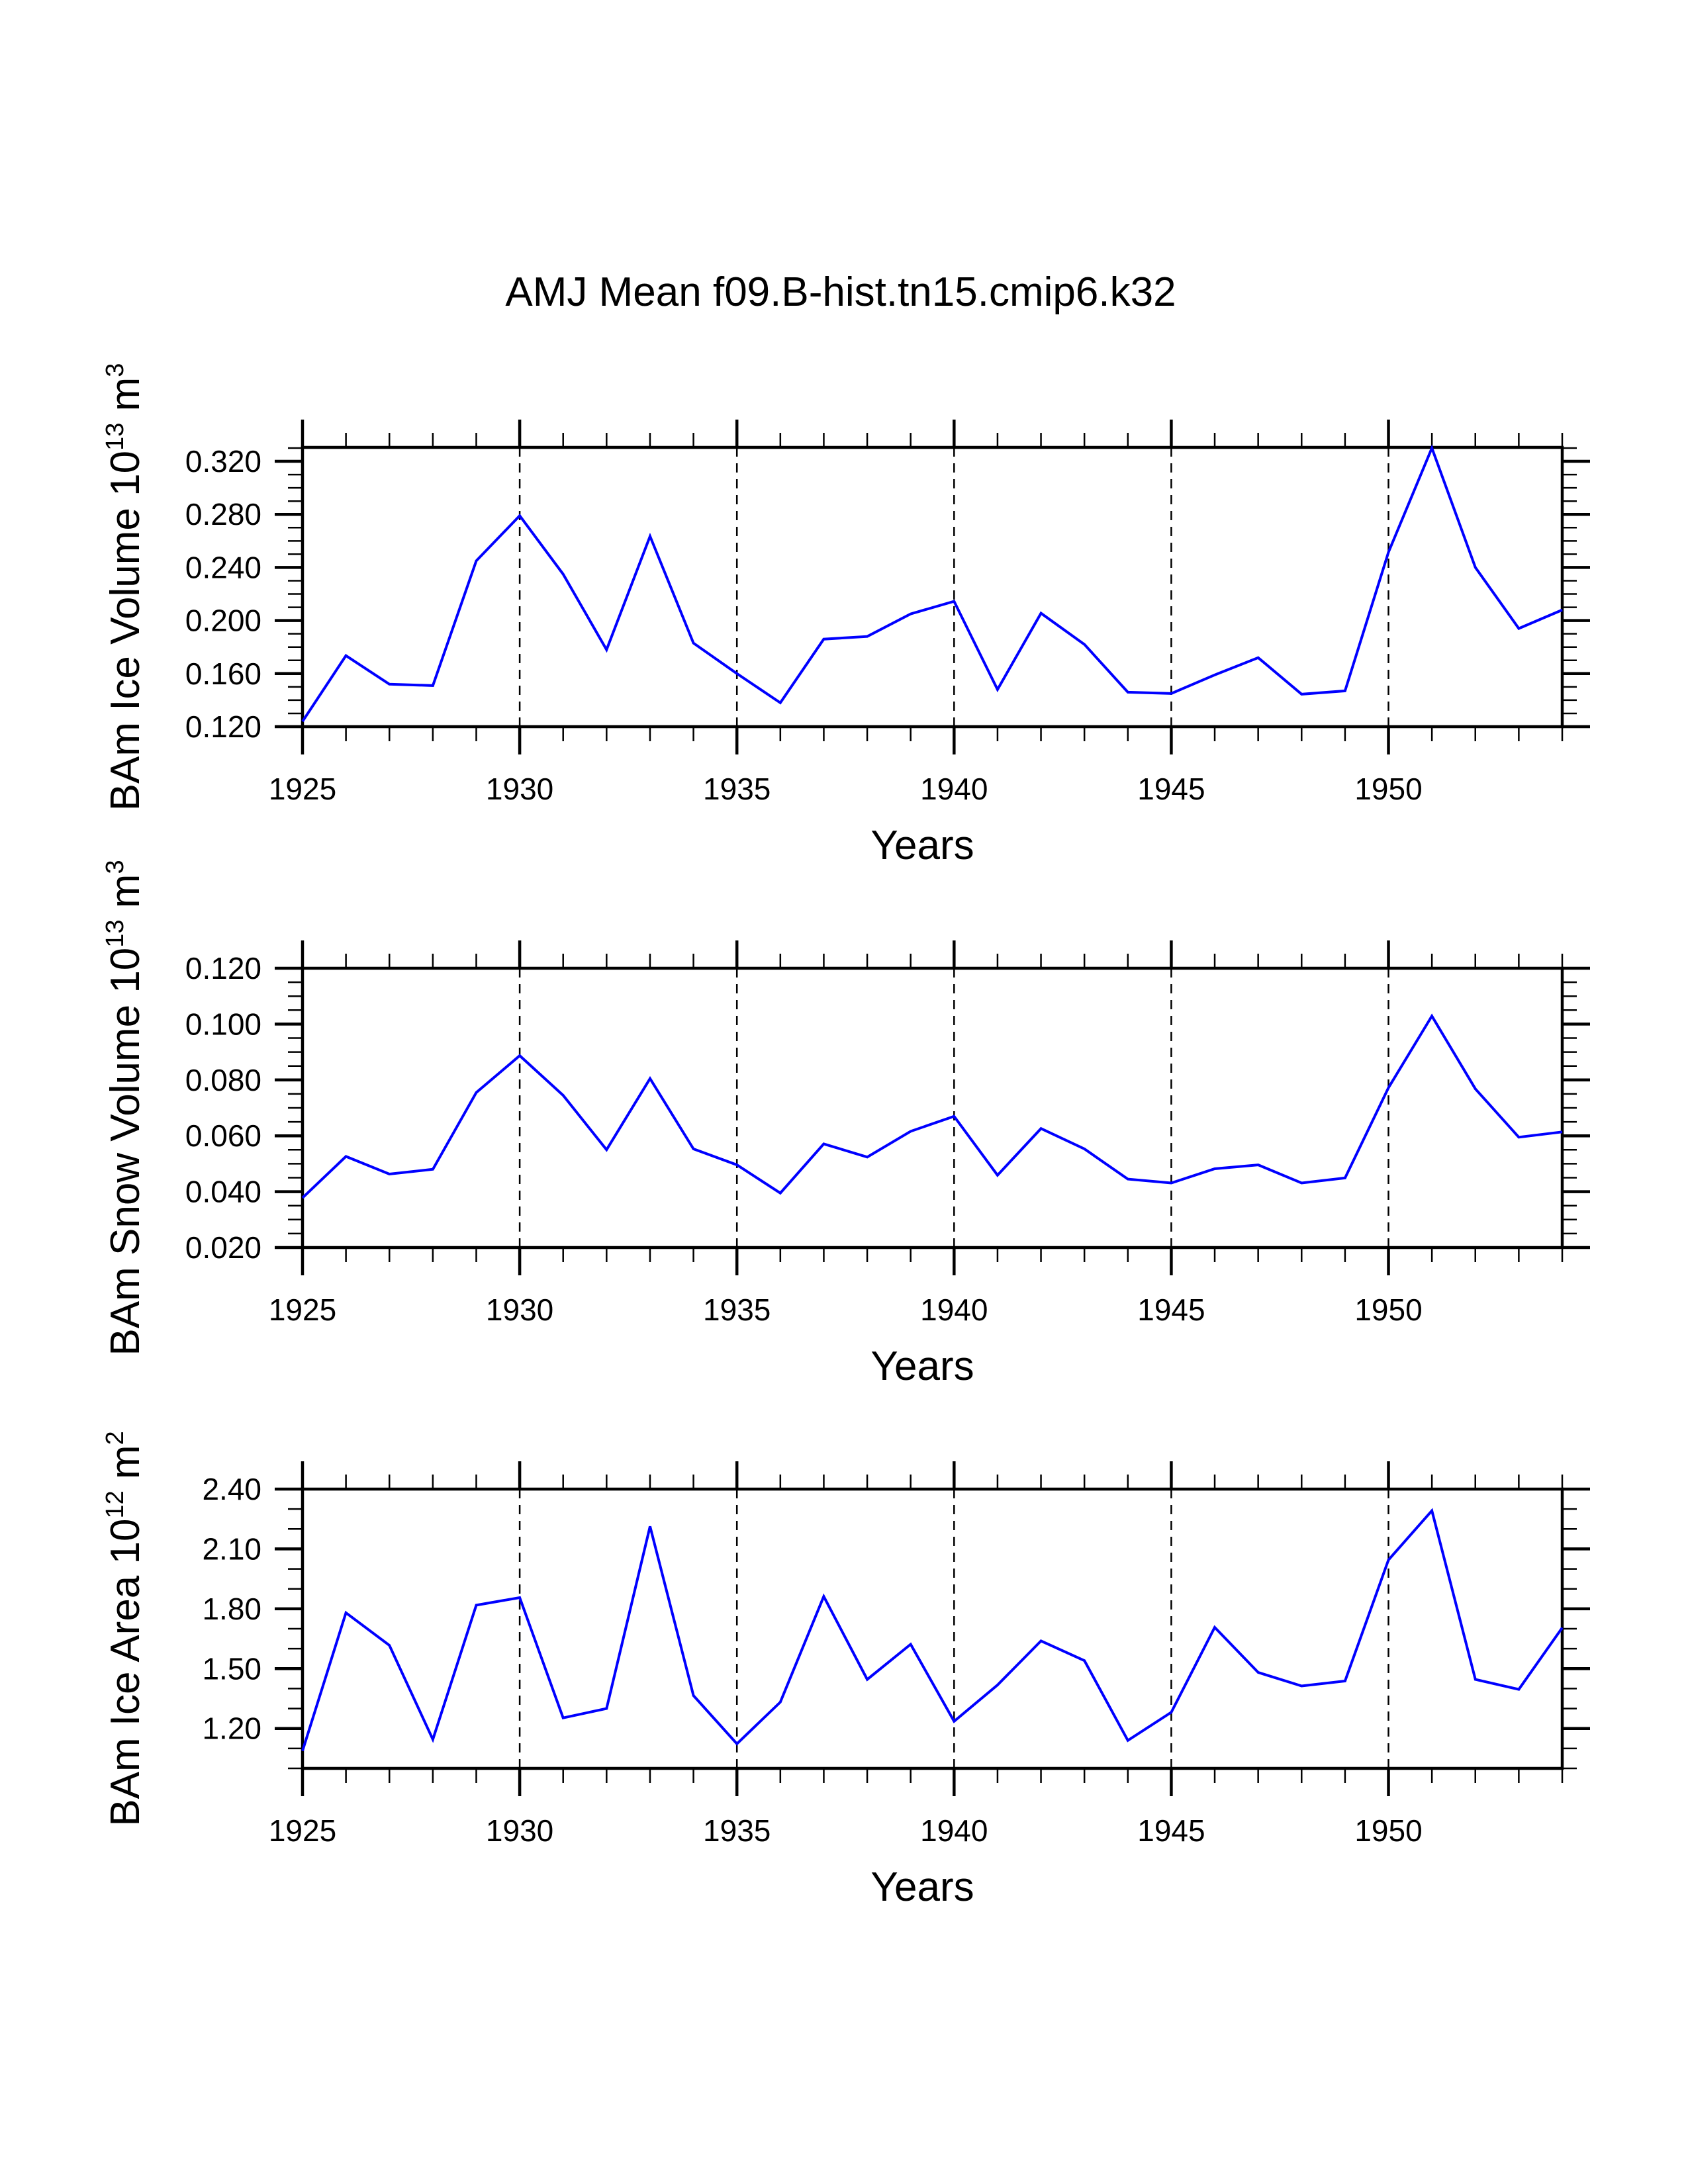  I want to click on series-line-snow-volume, so click(932, 1106).